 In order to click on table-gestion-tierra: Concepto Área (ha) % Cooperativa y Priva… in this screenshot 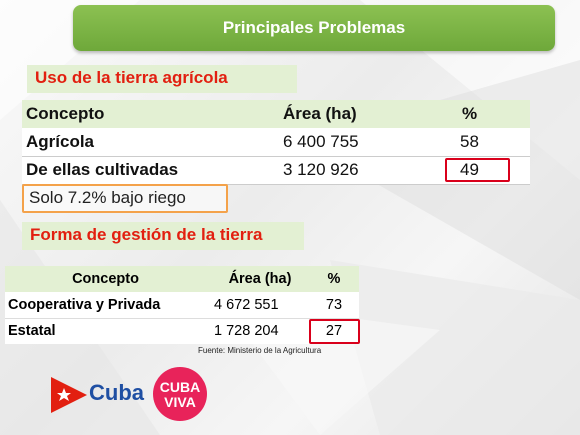, I will do `click(182, 305)`.